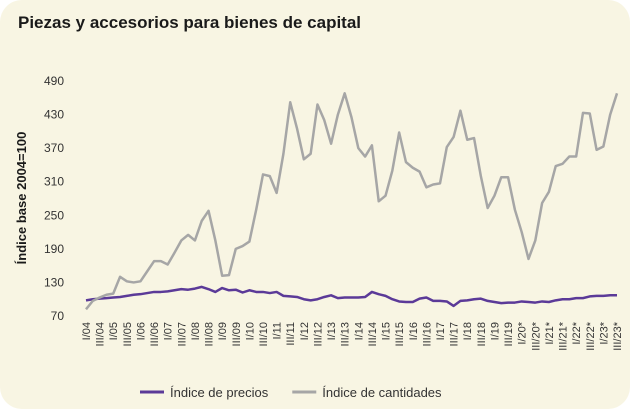  I want to click on x-tick-label: I/23*, so click(604, 332).